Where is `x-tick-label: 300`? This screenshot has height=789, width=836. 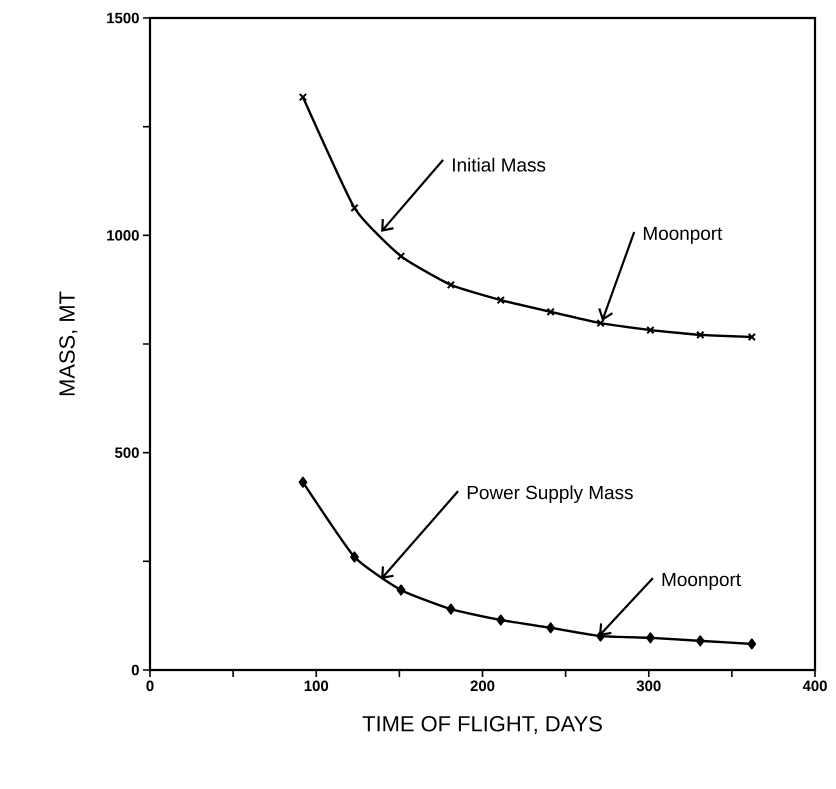 x-tick-label: 300 is located at coordinates (648, 686).